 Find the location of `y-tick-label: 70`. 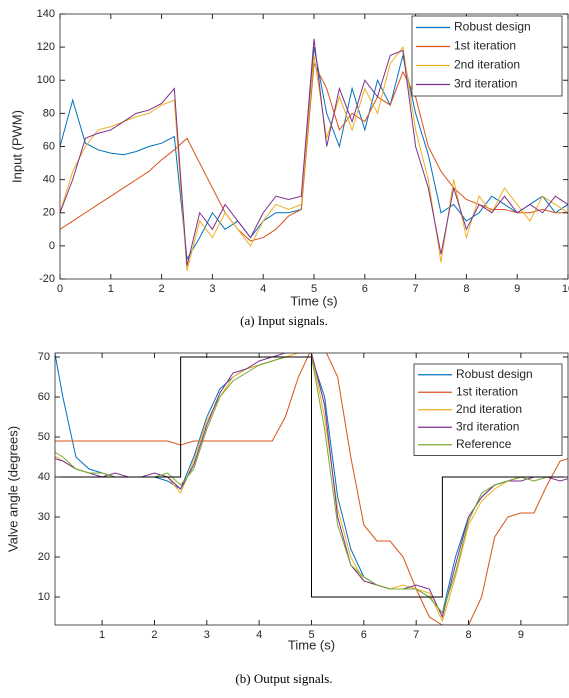

y-tick-label: 70 is located at coordinates (44, 357).